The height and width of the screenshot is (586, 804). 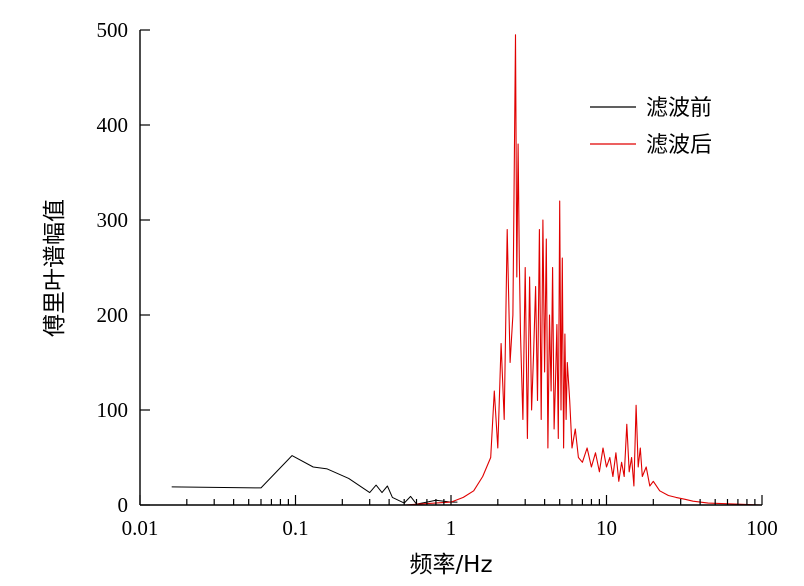 What do you see at coordinates (762, 528) in the screenshot?
I see `x-tick-label: 100` at bounding box center [762, 528].